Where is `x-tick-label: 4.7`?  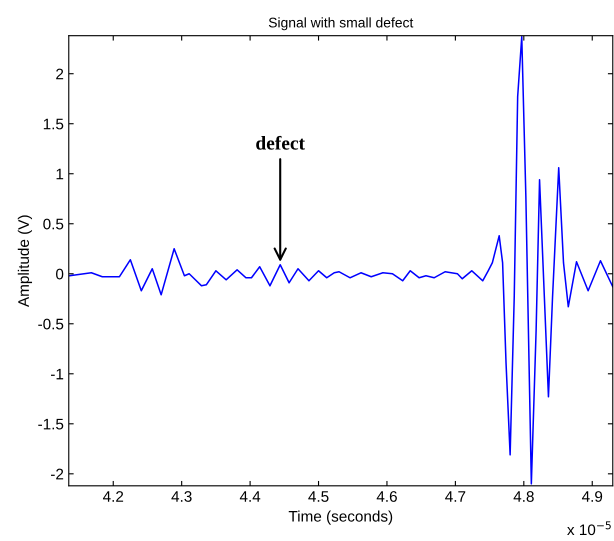 x-tick-label: 4.7 is located at coordinates (455, 496).